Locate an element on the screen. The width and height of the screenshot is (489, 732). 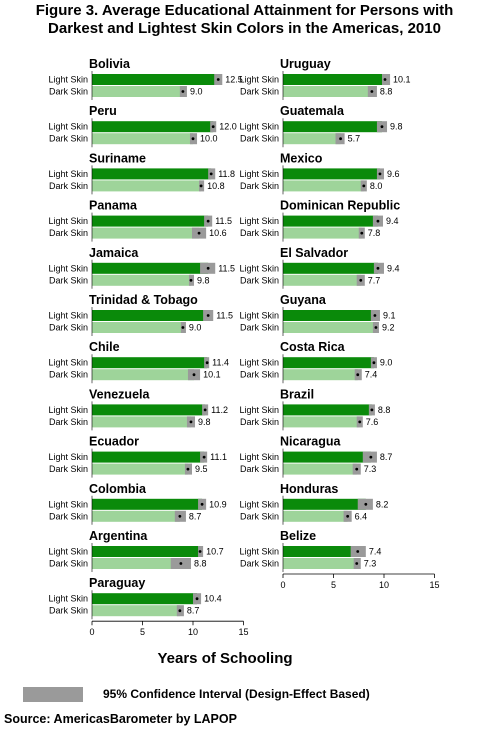
value-label-dark-nicaragua: 7.3 is located at coordinates (370, 469).